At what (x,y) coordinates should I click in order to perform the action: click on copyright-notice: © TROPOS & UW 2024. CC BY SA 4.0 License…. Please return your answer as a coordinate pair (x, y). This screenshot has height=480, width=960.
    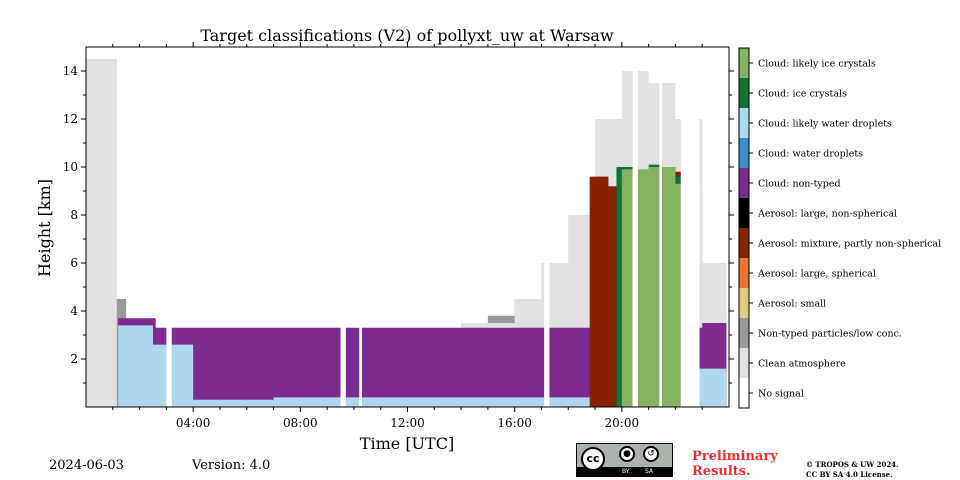
    Looking at the image, I should click on (852, 470).